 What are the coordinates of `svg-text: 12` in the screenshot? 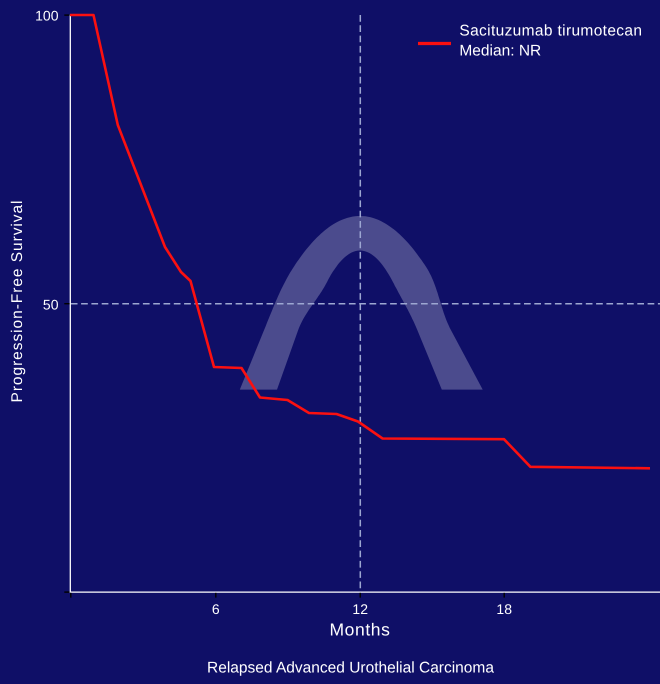 It's located at (360, 609).